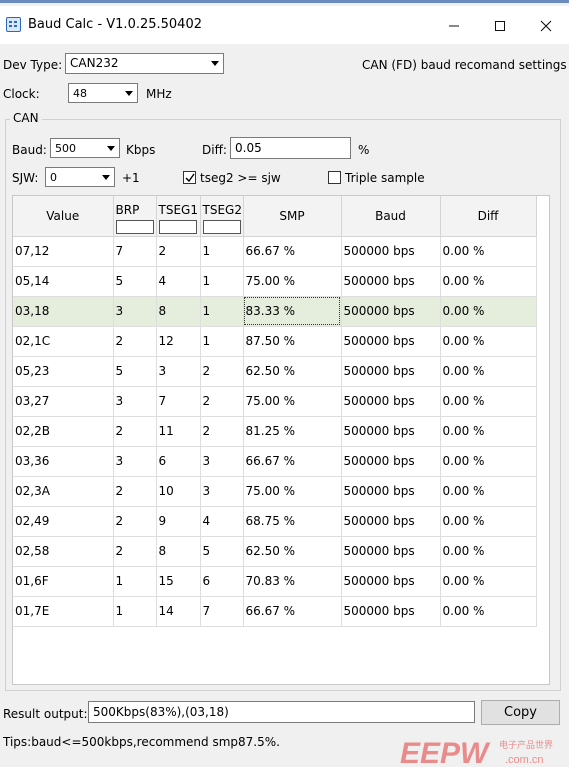 This screenshot has height=767, width=569. I want to click on triple-sample-checkbox, so click(334, 177).